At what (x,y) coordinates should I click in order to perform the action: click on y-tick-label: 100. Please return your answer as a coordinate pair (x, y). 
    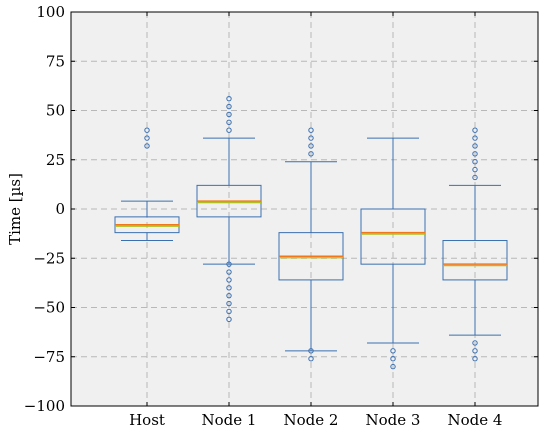
    Looking at the image, I should click on (50, 12).